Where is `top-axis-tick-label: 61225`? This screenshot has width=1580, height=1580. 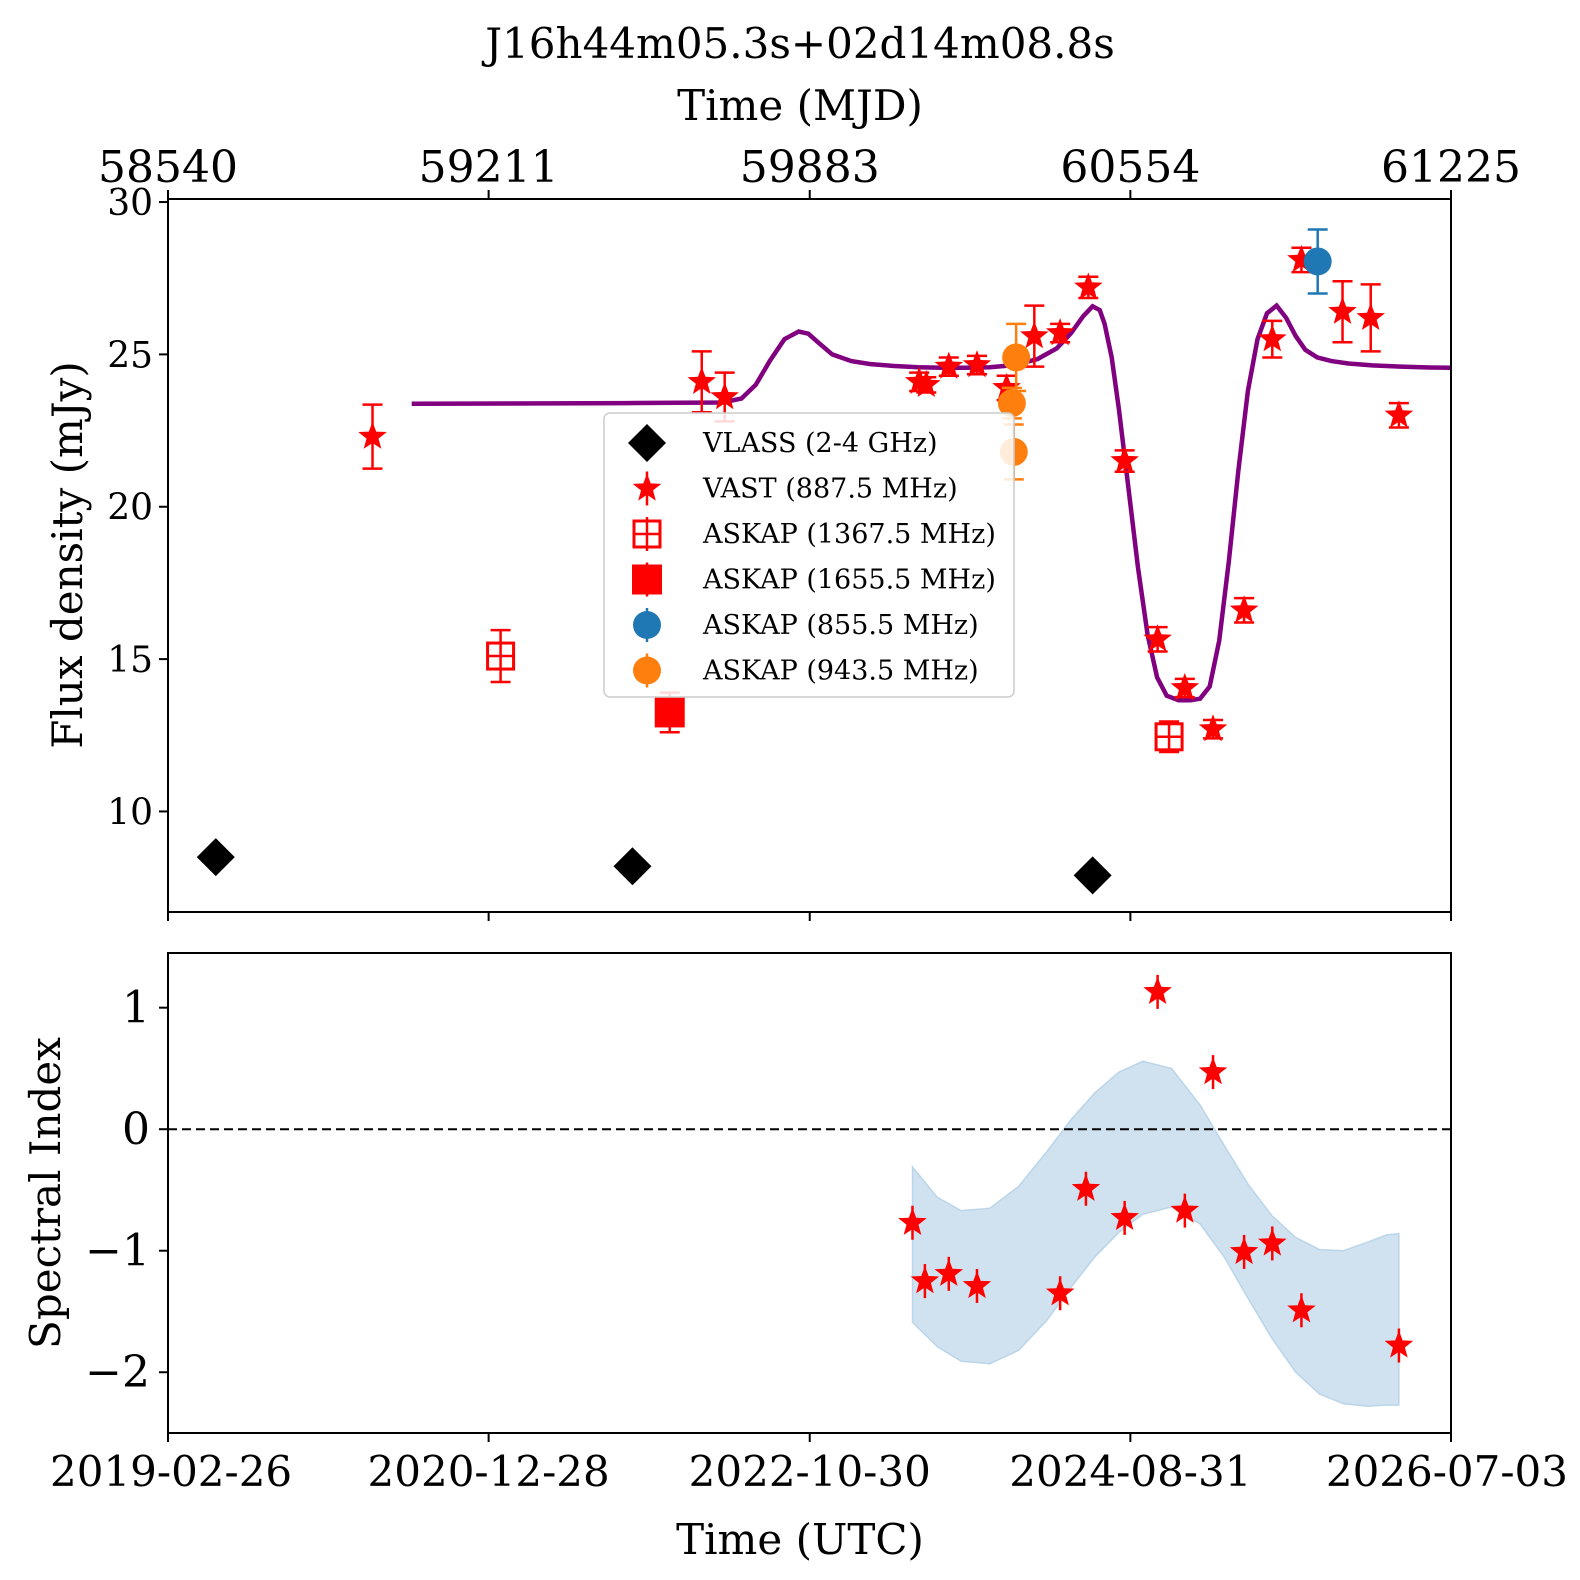 top-axis-tick-label: 61225 is located at coordinates (1451, 167).